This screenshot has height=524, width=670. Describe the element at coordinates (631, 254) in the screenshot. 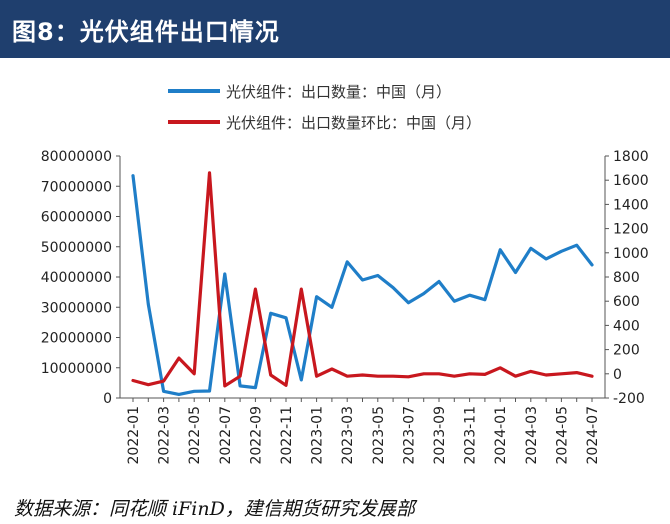

I see `right-tick-label: 1000` at that location.